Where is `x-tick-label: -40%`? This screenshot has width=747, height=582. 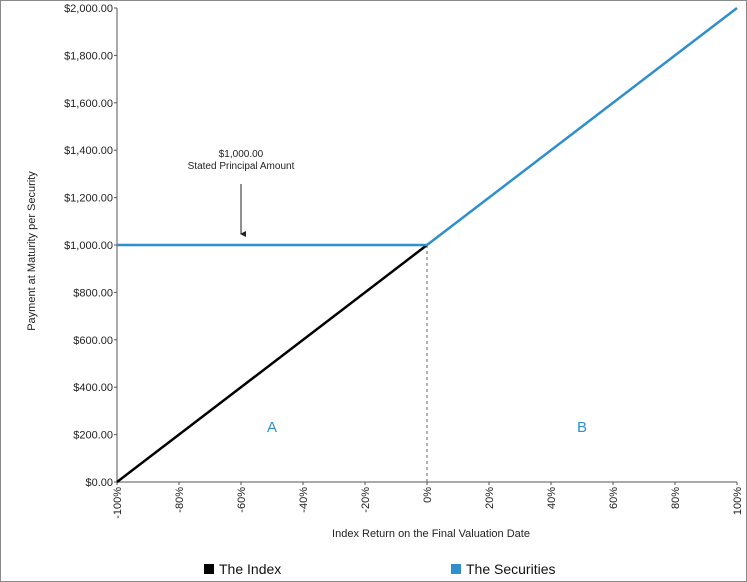
x-tick-label: -40% is located at coordinates (304, 500).